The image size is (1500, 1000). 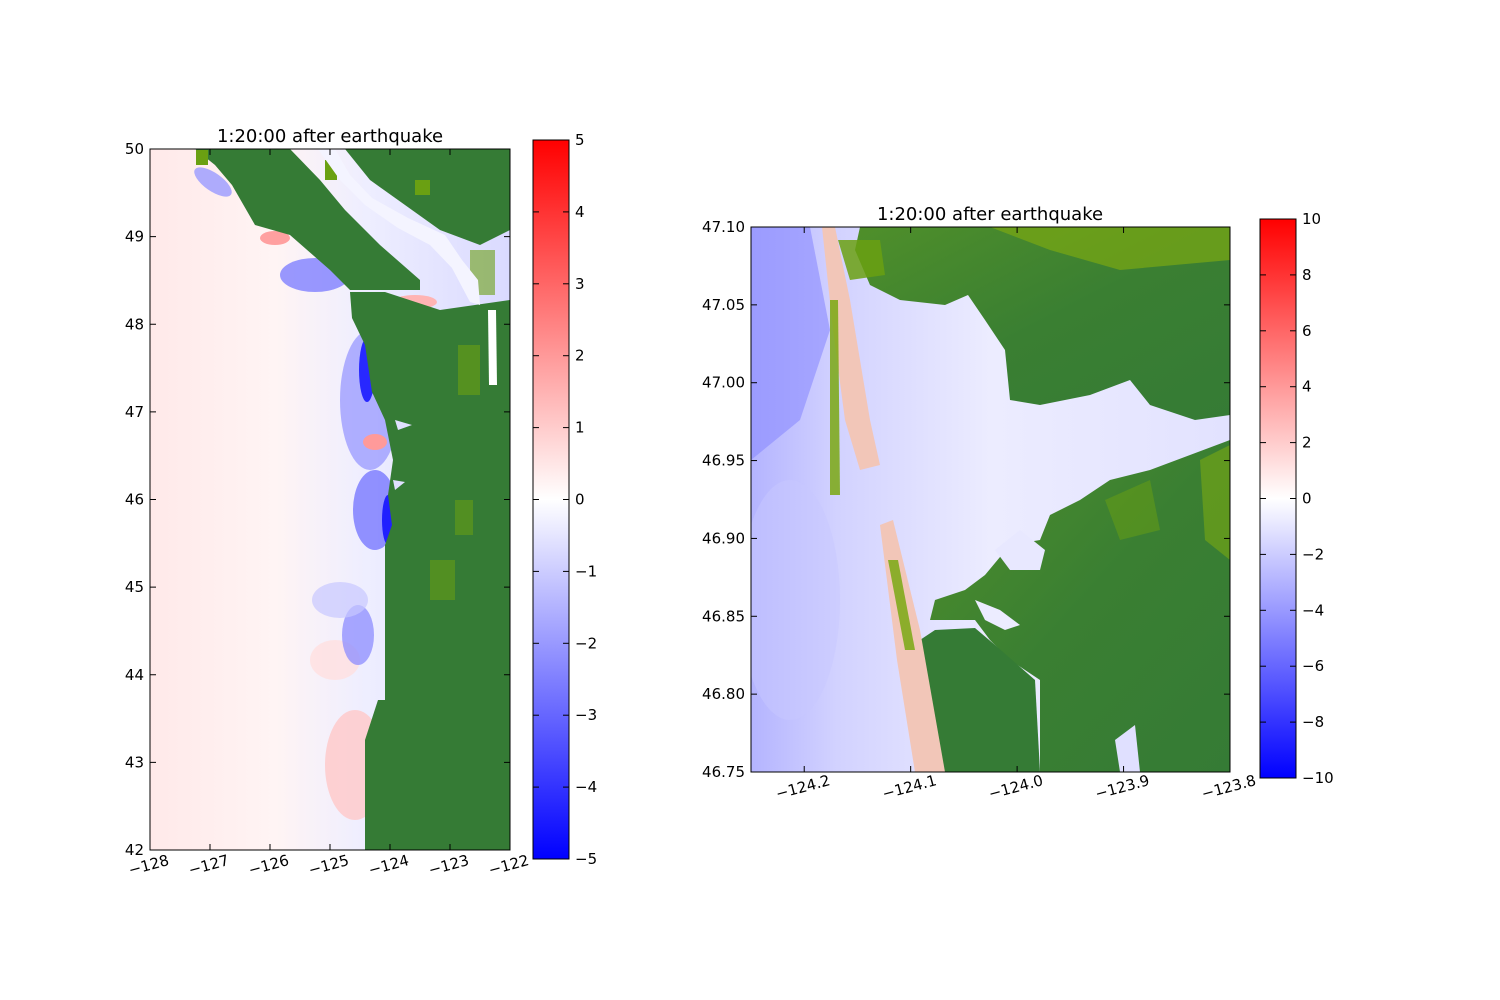 What do you see at coordinates (1122, 787) in the screenshot?
I see `x-tick-label: −123.9` at bounding box center [1122, 787].